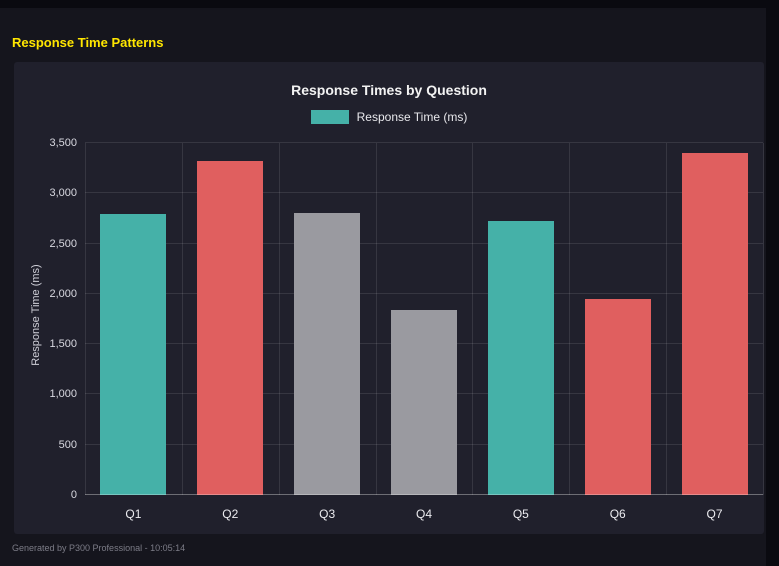  I want to click on window-right-edge, so click(772, 283).